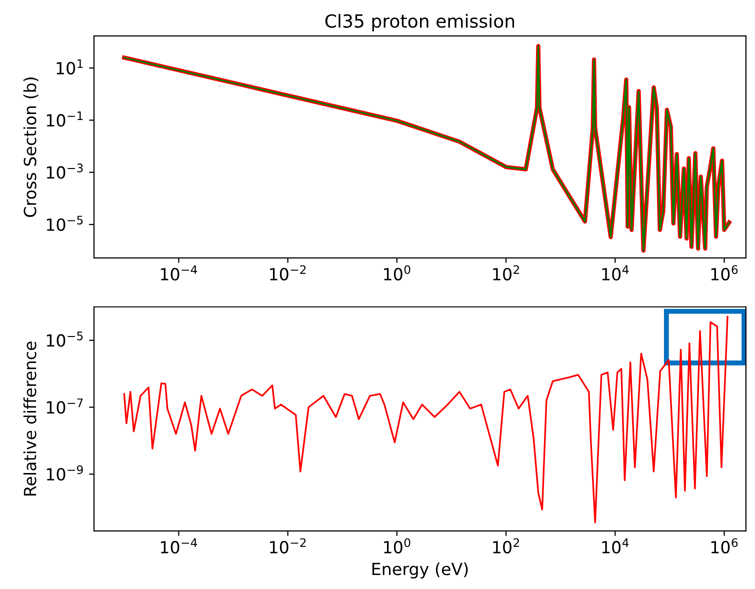 This screenshot has height=589, width=755. I want to click on y-tick-label: 10$^{1}$, so click(69, 66).